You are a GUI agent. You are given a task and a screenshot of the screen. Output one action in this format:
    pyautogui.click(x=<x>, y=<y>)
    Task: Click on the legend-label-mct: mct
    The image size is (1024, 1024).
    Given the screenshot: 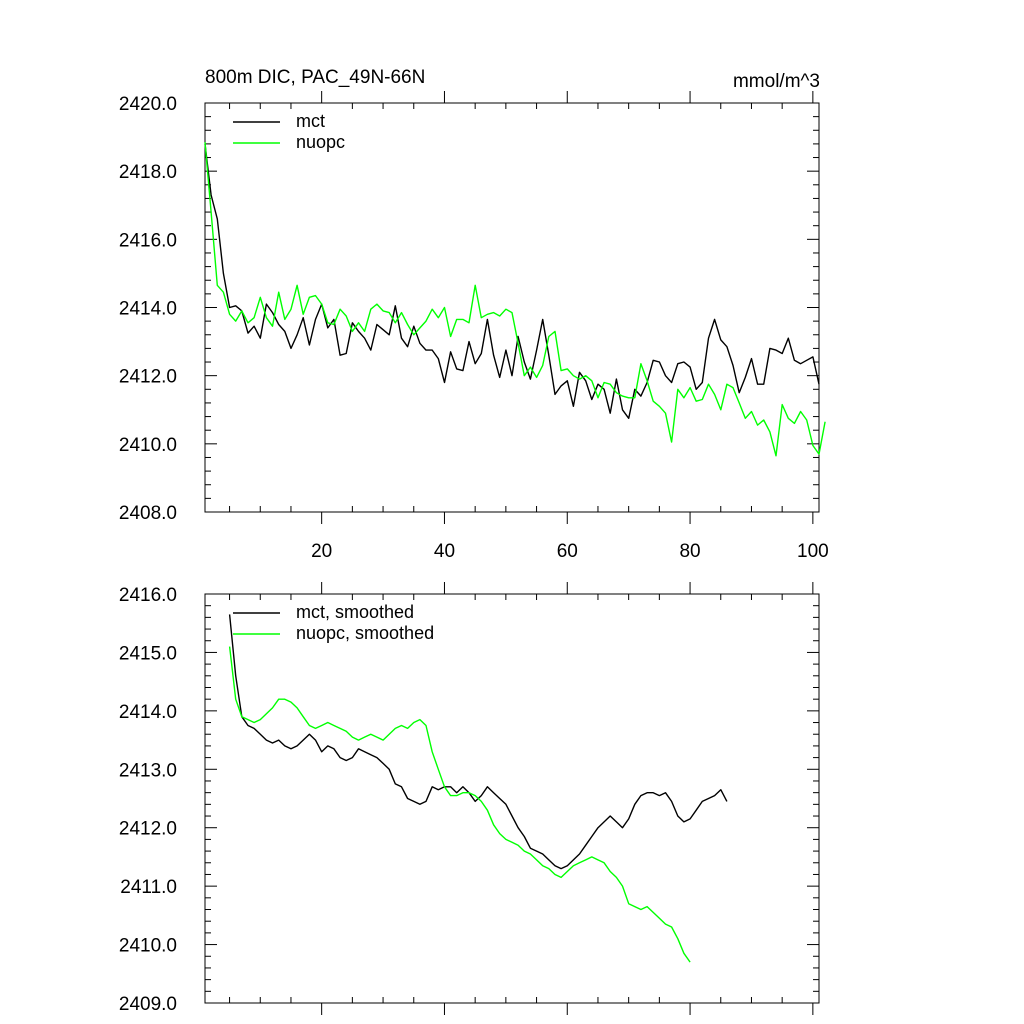 What is the action you would take?
    pyautogui.click(x=310, y=121)
    